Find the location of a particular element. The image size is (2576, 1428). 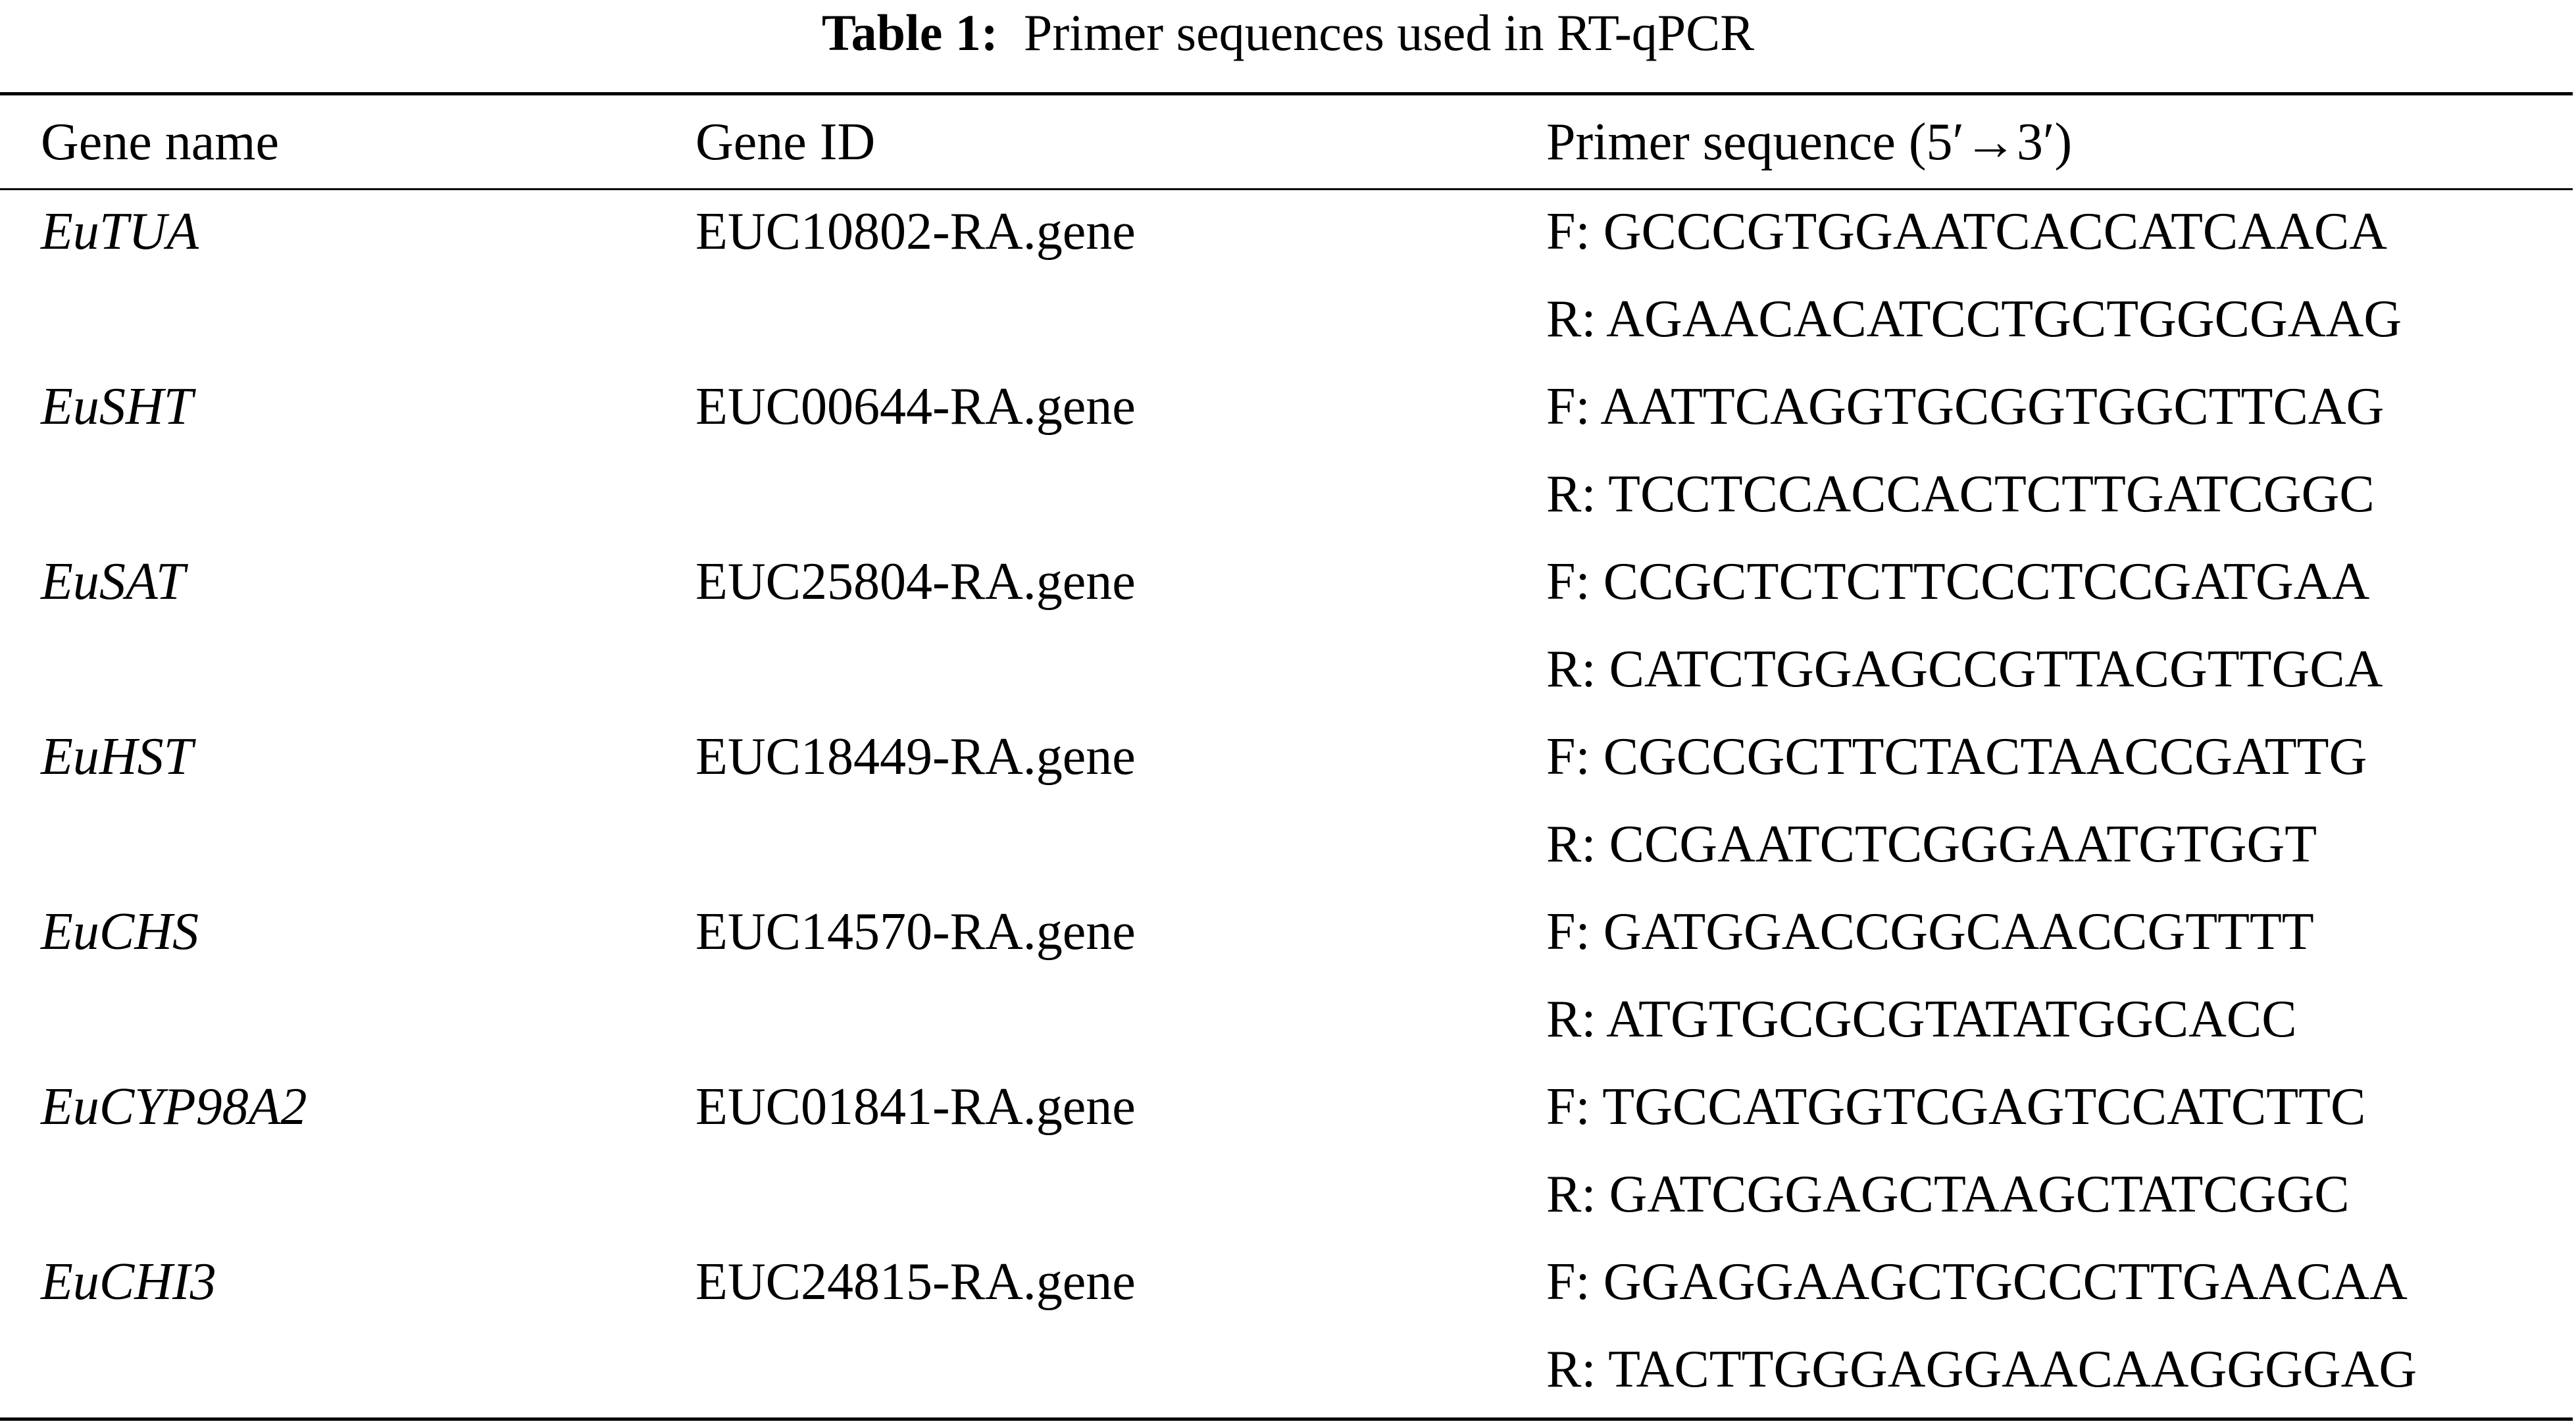

table-row: R: AGAACACATCCTGCTGGCGAAG is located at coordinates (1286, 319).